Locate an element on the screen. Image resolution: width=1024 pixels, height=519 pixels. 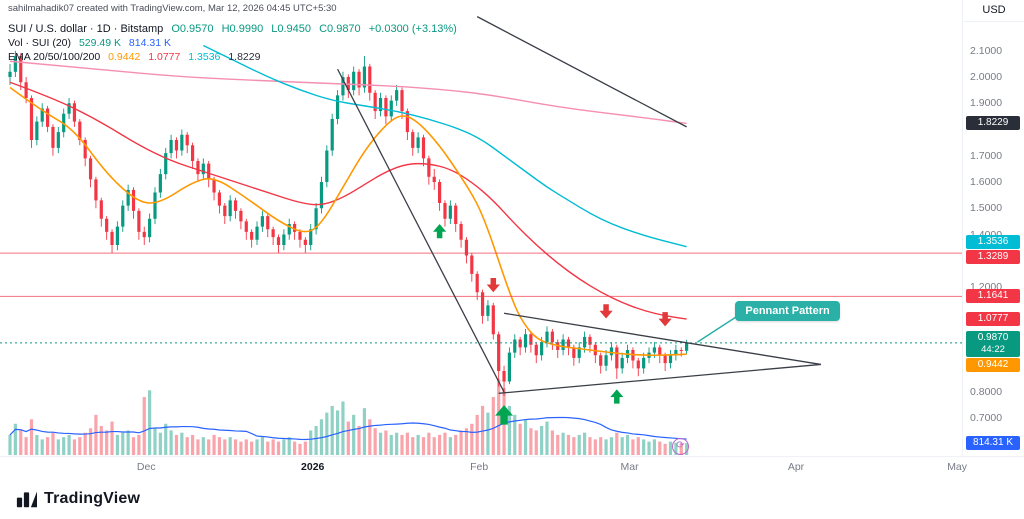
pennant-lower-line is located at coordinates (659, 378).